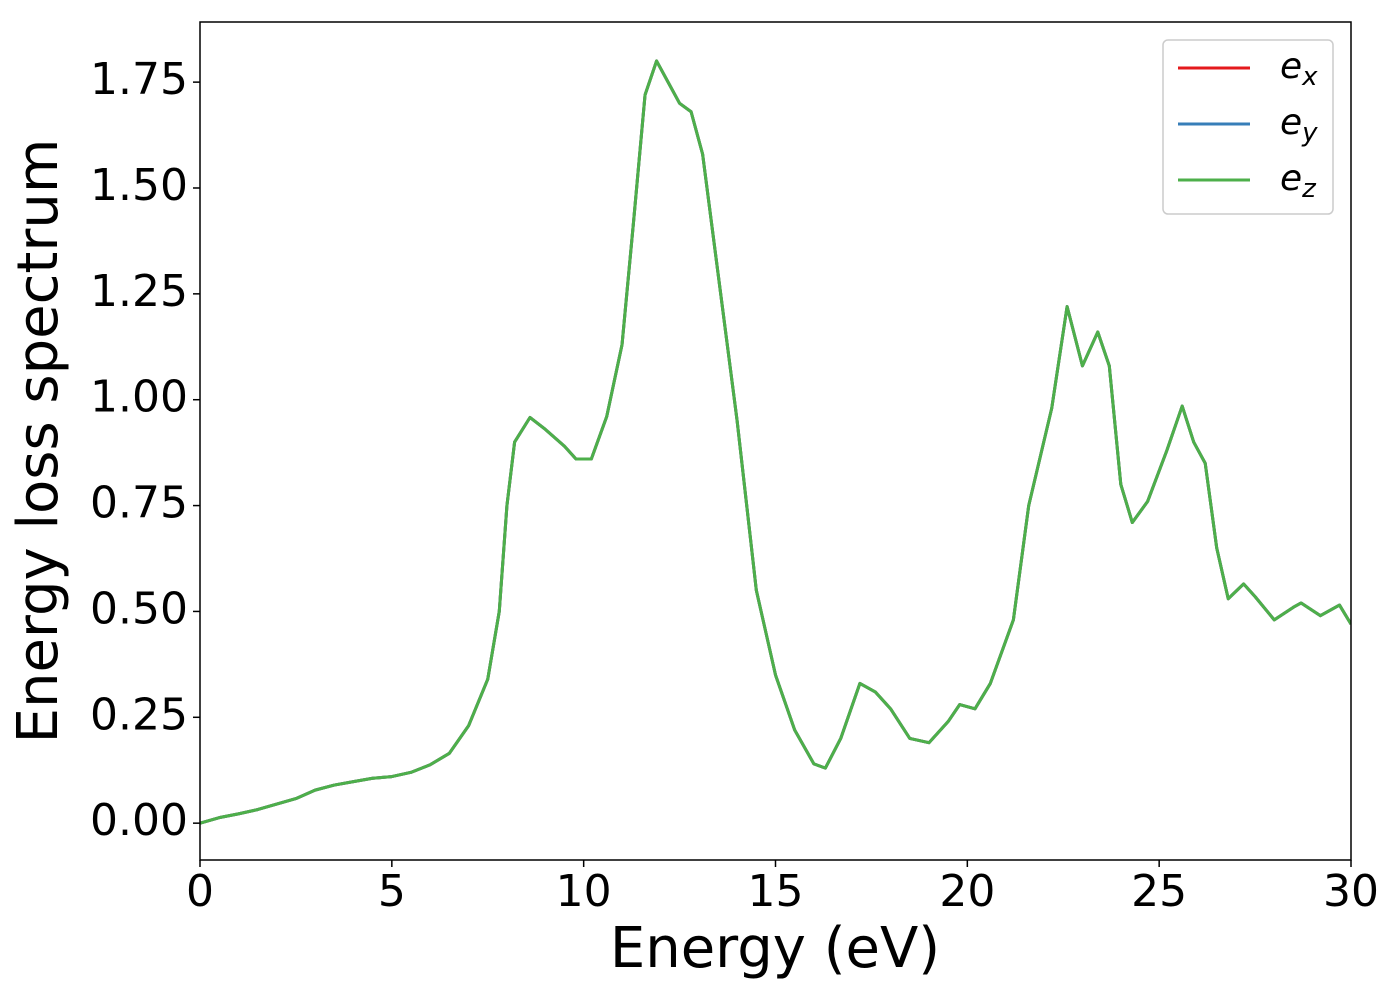 This screenshot has height=1000, width=1400. Describe the element at coordinates (392, 891) in the screenshot. I see `x-tick-label: 5` at that location.